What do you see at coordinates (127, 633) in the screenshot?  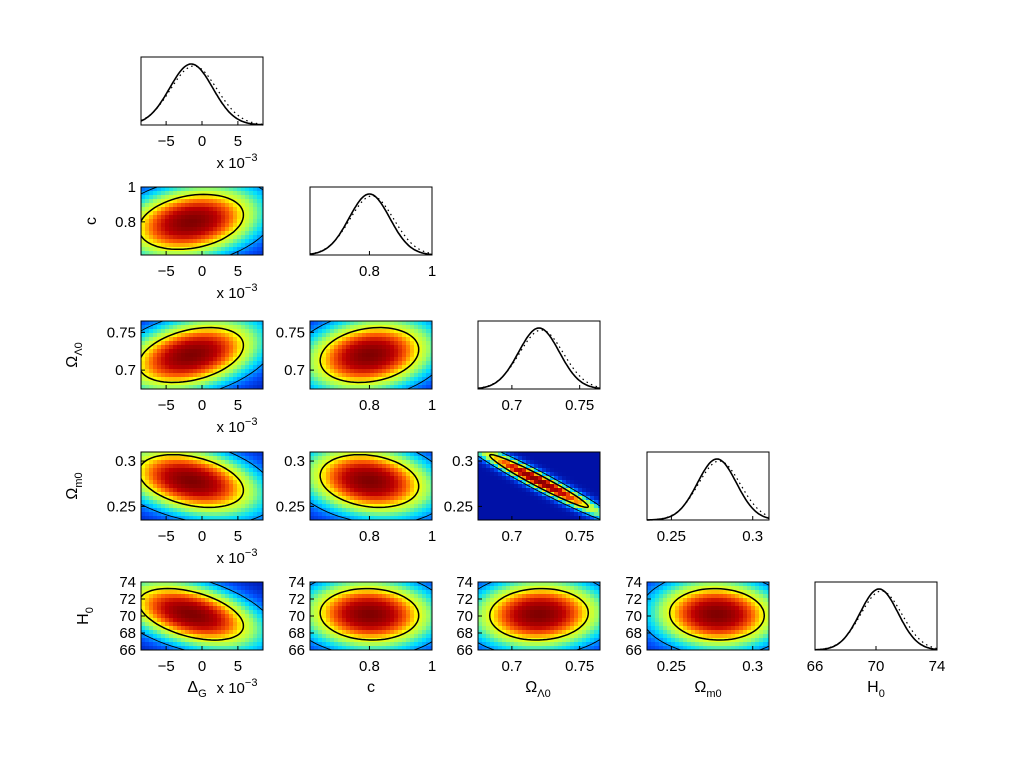 I see `y-tick-label: 68` at bounding box center [127, 633].